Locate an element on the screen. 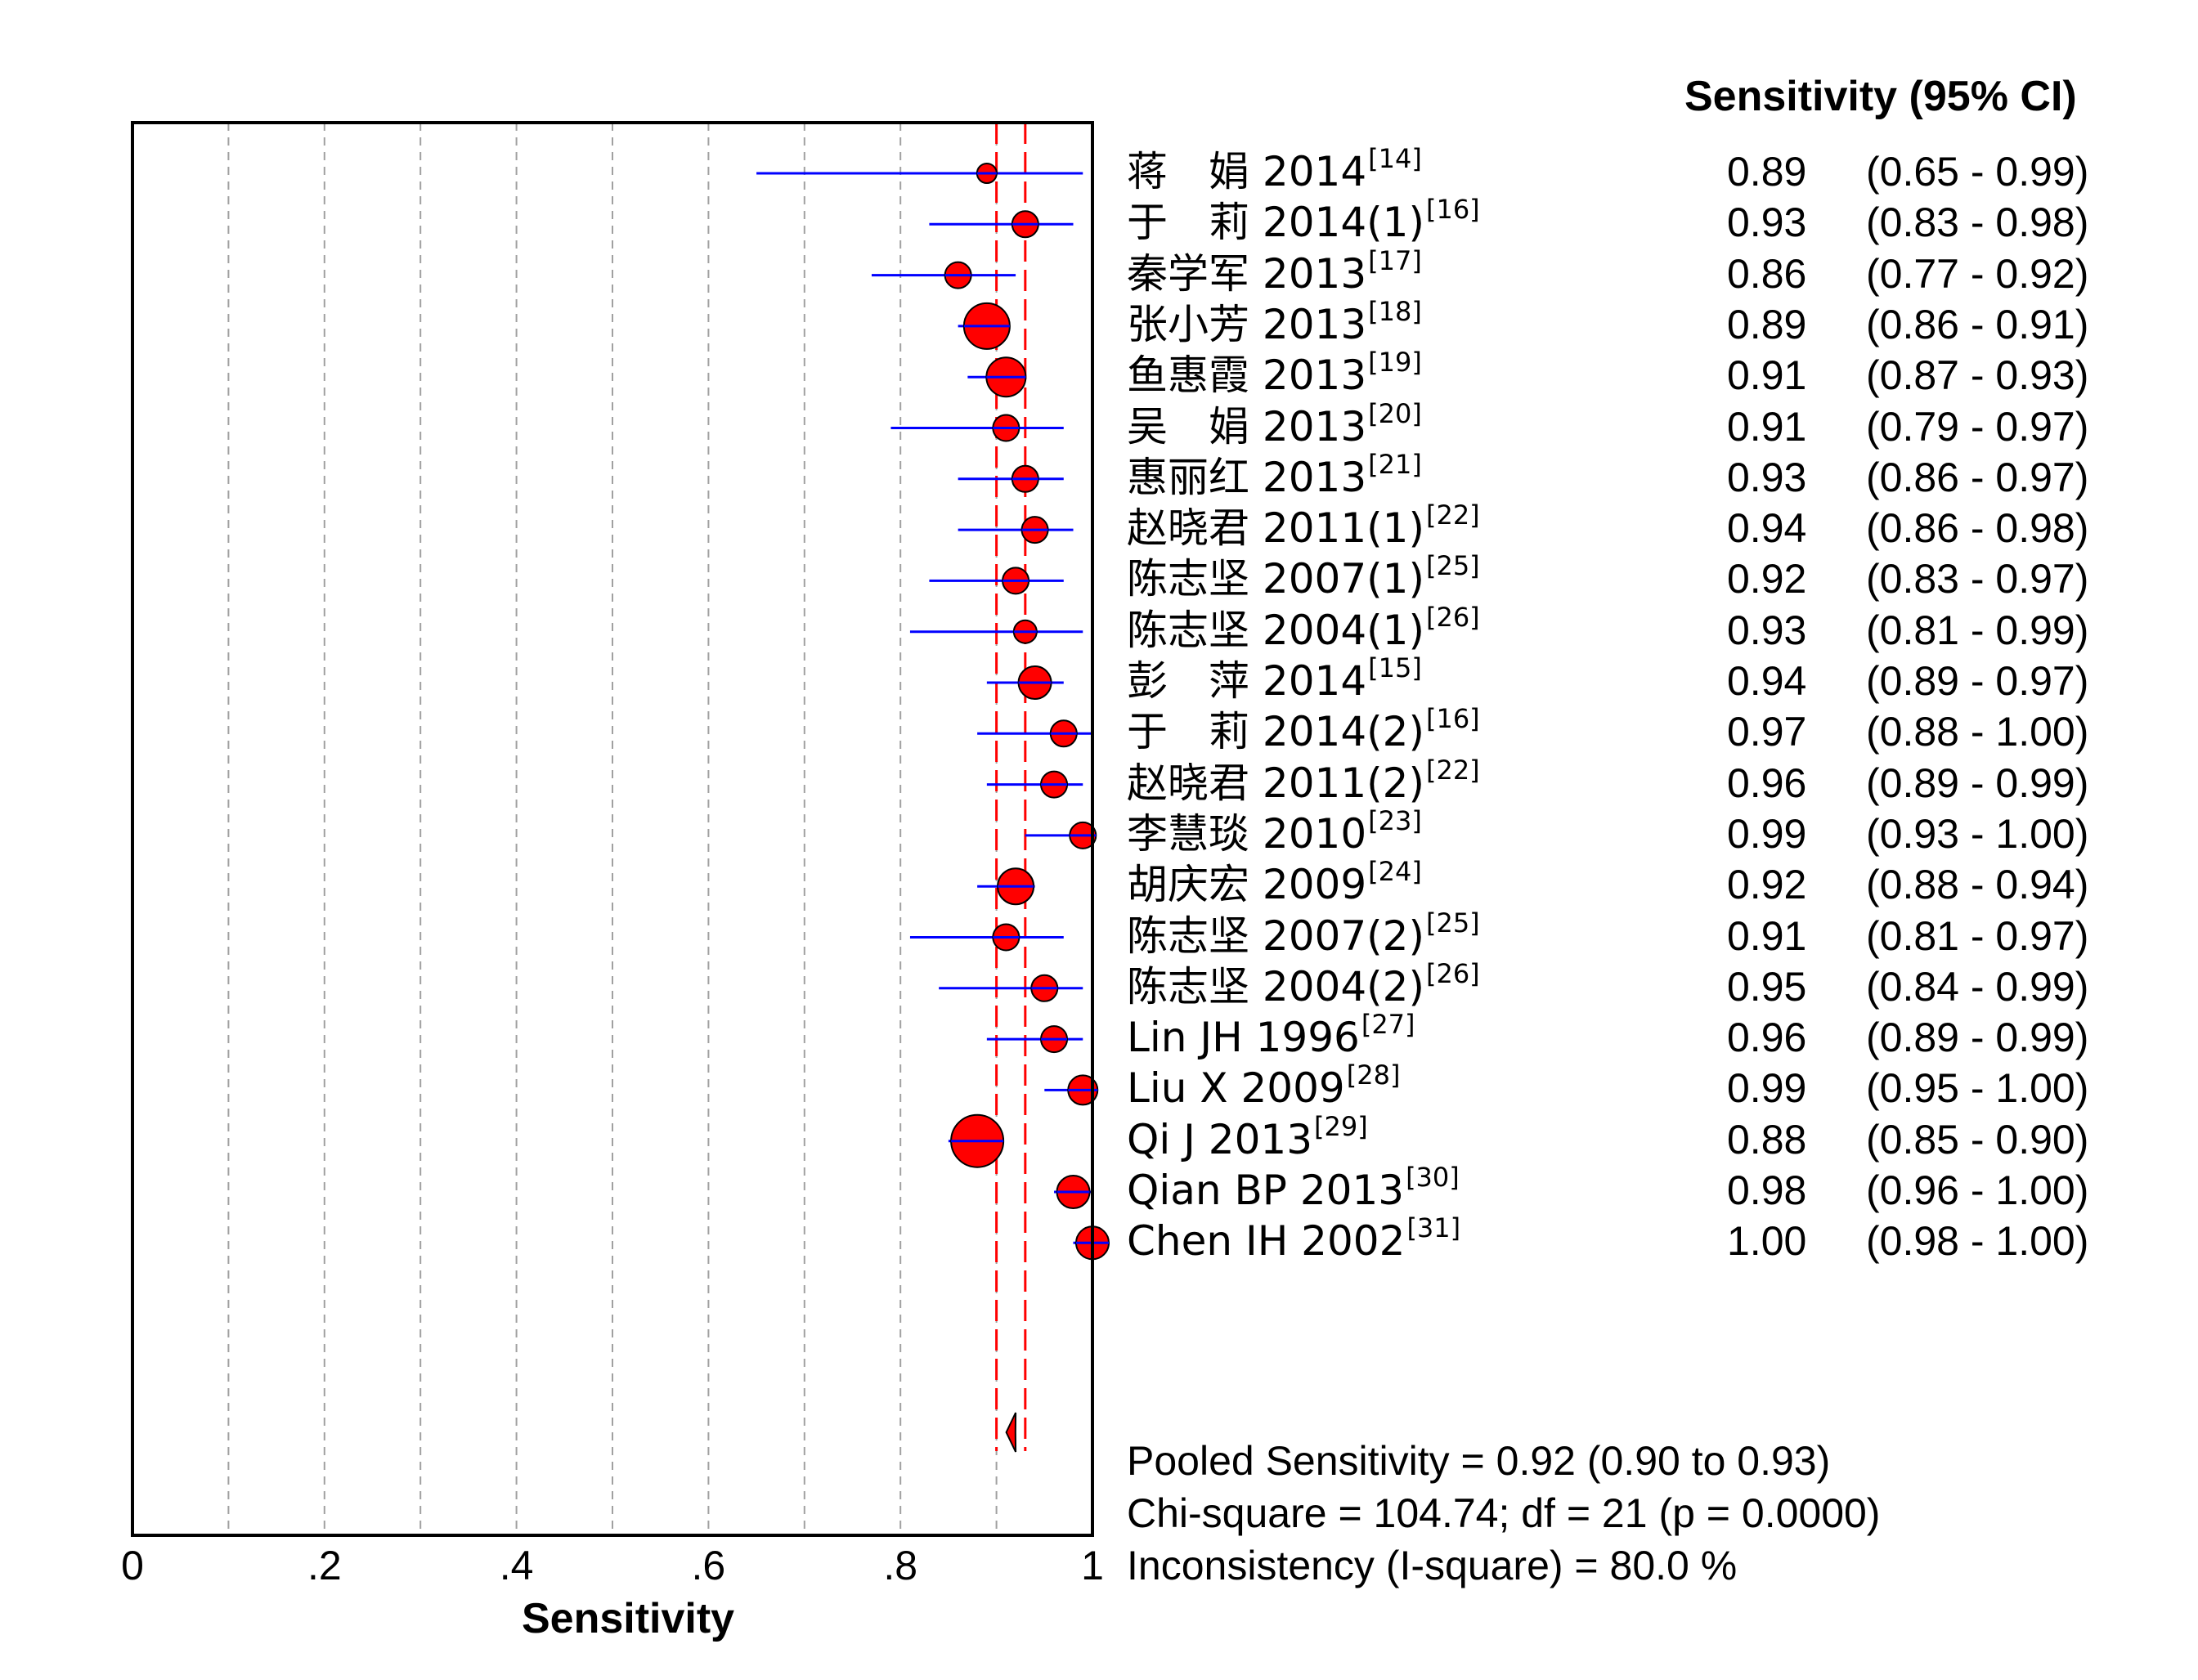 This screenshot has height=1680, width=2198. study-ci-text: (0.96 - 1.00) is located at coordinates (1977, 1190).